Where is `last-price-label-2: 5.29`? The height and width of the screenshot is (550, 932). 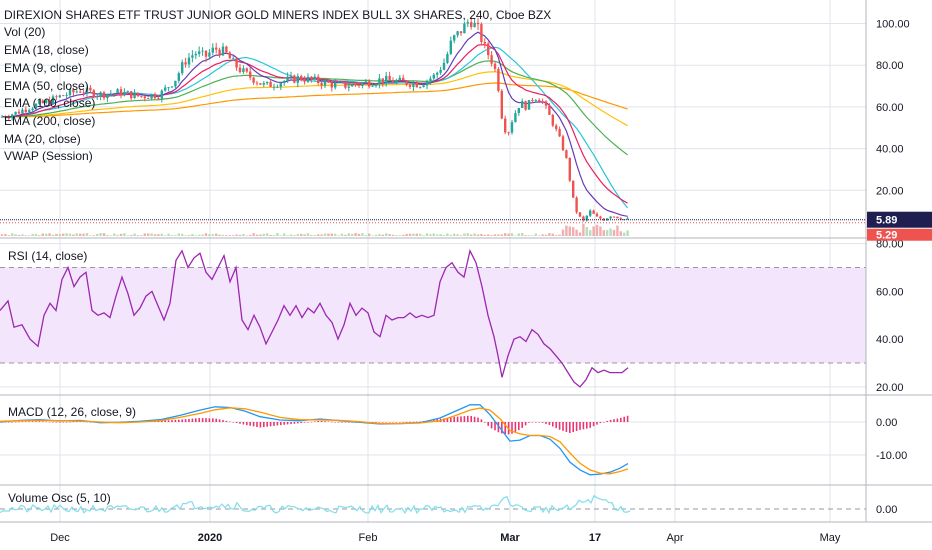
last-price-label-2: 5.29 is located at coordinates (886, 236).